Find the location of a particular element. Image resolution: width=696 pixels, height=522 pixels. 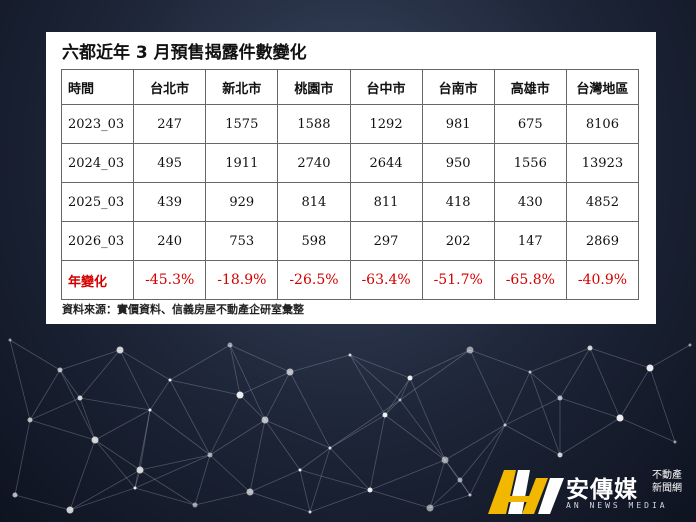

table-cell: 495 is located at coordinates (170, 163).